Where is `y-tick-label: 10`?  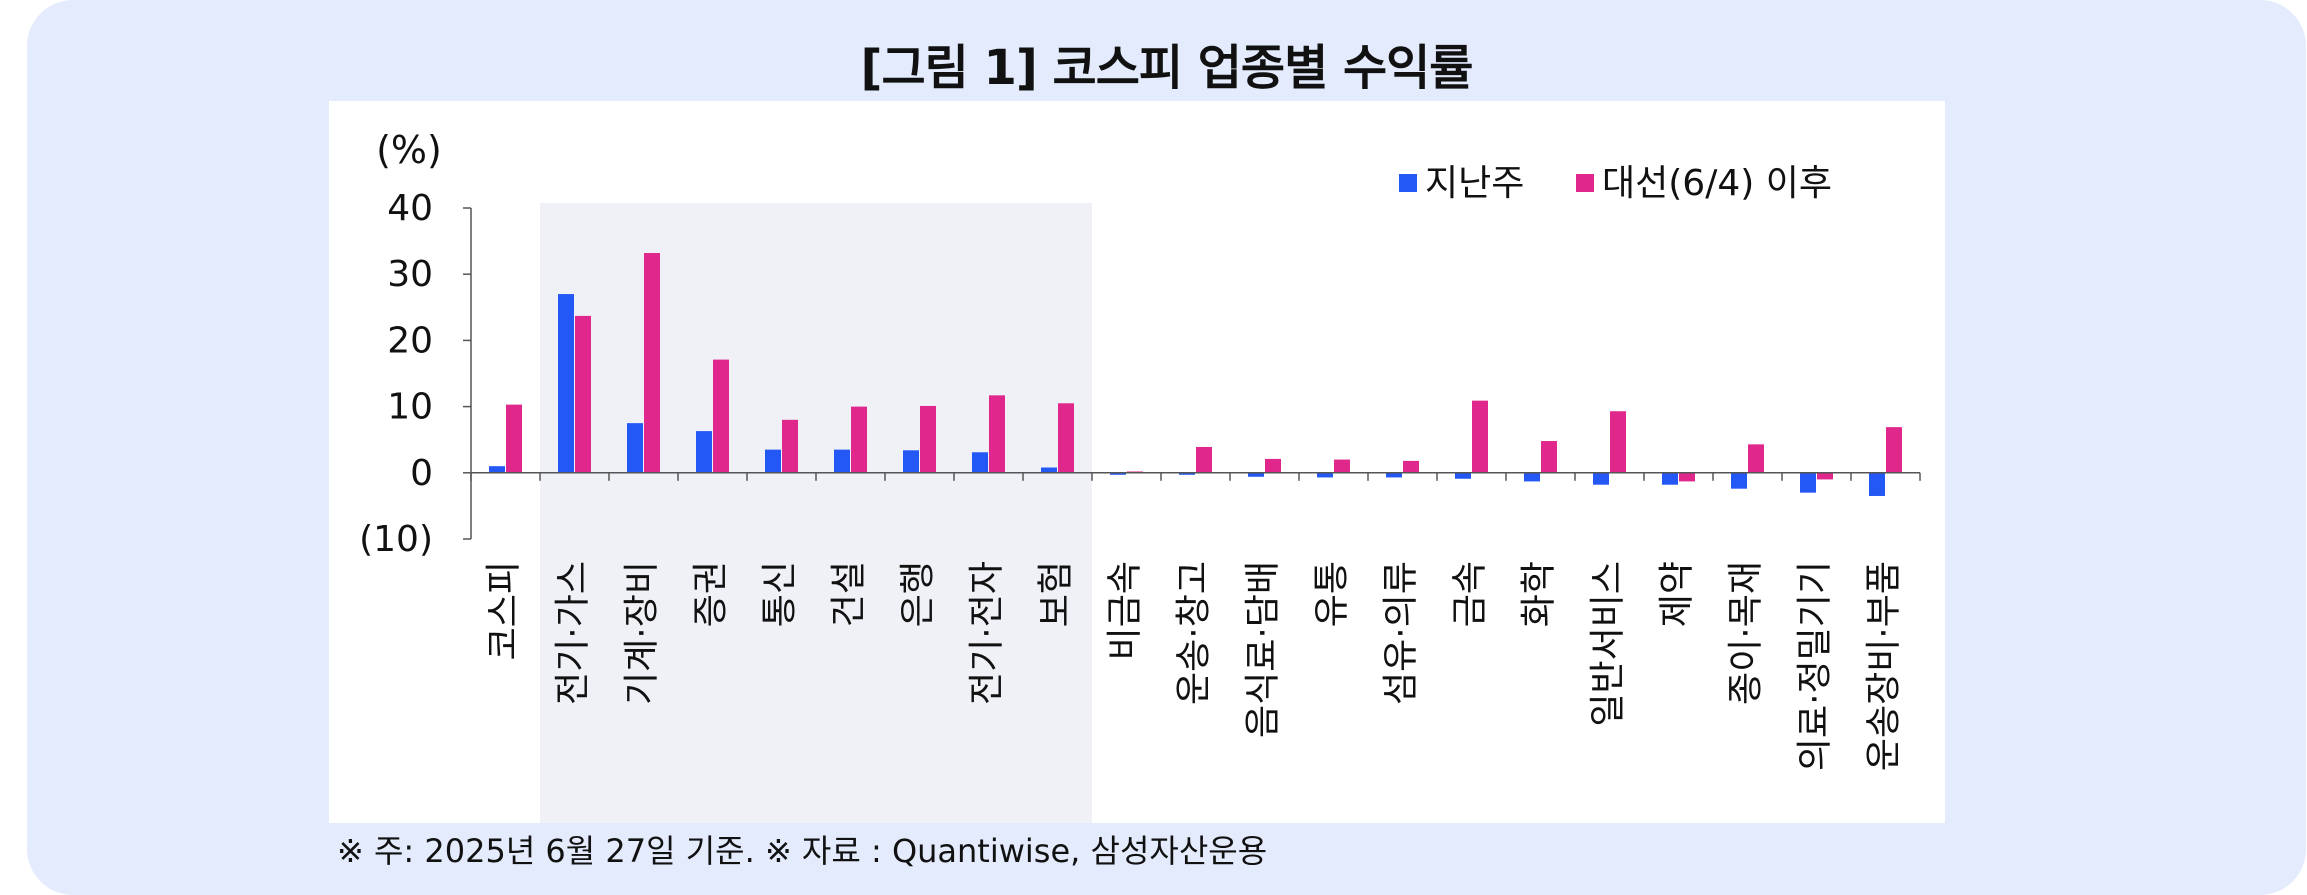
y-tick-label: 10 is located at coordinates (410, 407).